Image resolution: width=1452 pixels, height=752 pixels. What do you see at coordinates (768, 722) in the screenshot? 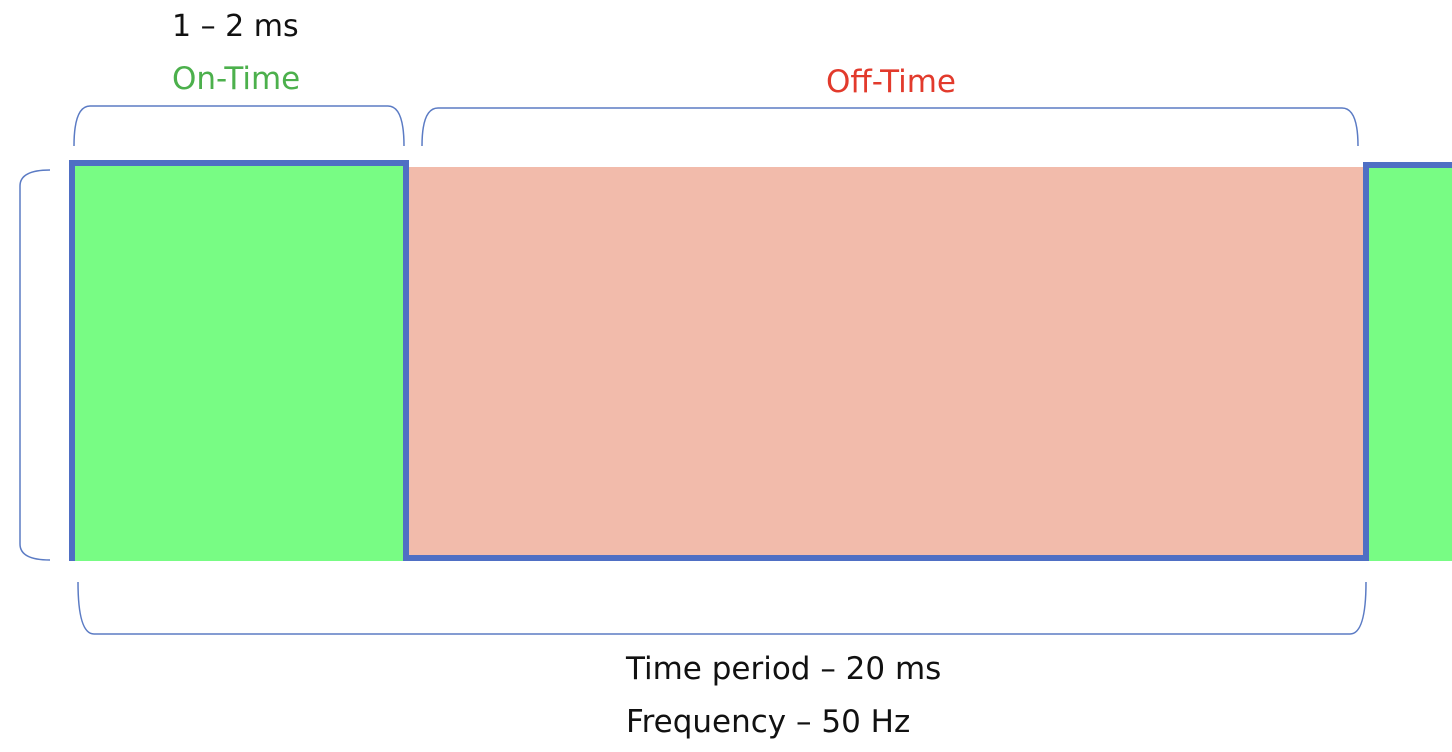
I see `frequency-label: Frequency – 50 Hz` at bounding box center [768, 722].